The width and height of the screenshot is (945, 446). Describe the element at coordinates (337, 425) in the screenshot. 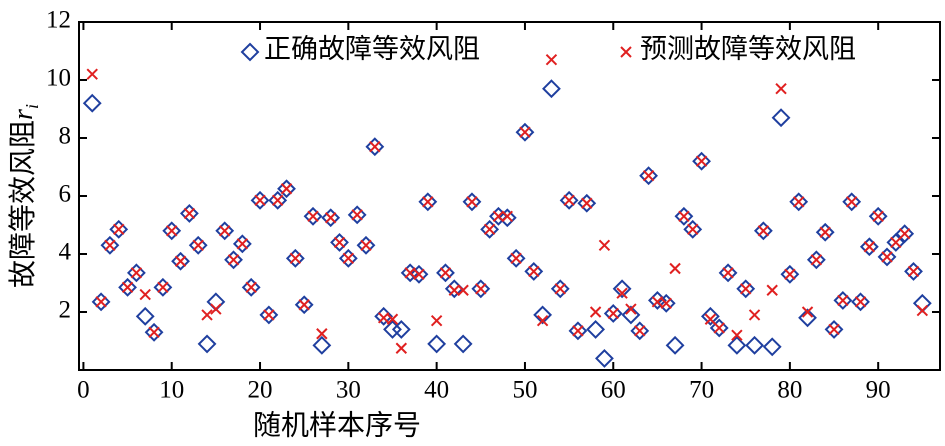

I see `x-axis-label: 随机样本序号` at that location.